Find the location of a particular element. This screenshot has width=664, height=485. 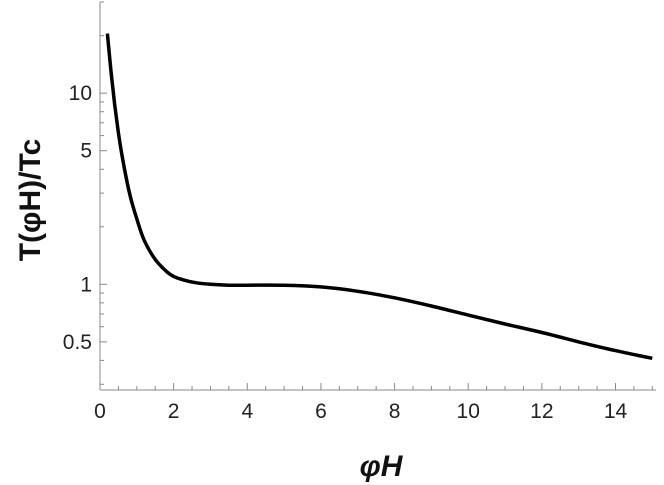

x-tick-label: 8 is located at coordinates (395, 411).